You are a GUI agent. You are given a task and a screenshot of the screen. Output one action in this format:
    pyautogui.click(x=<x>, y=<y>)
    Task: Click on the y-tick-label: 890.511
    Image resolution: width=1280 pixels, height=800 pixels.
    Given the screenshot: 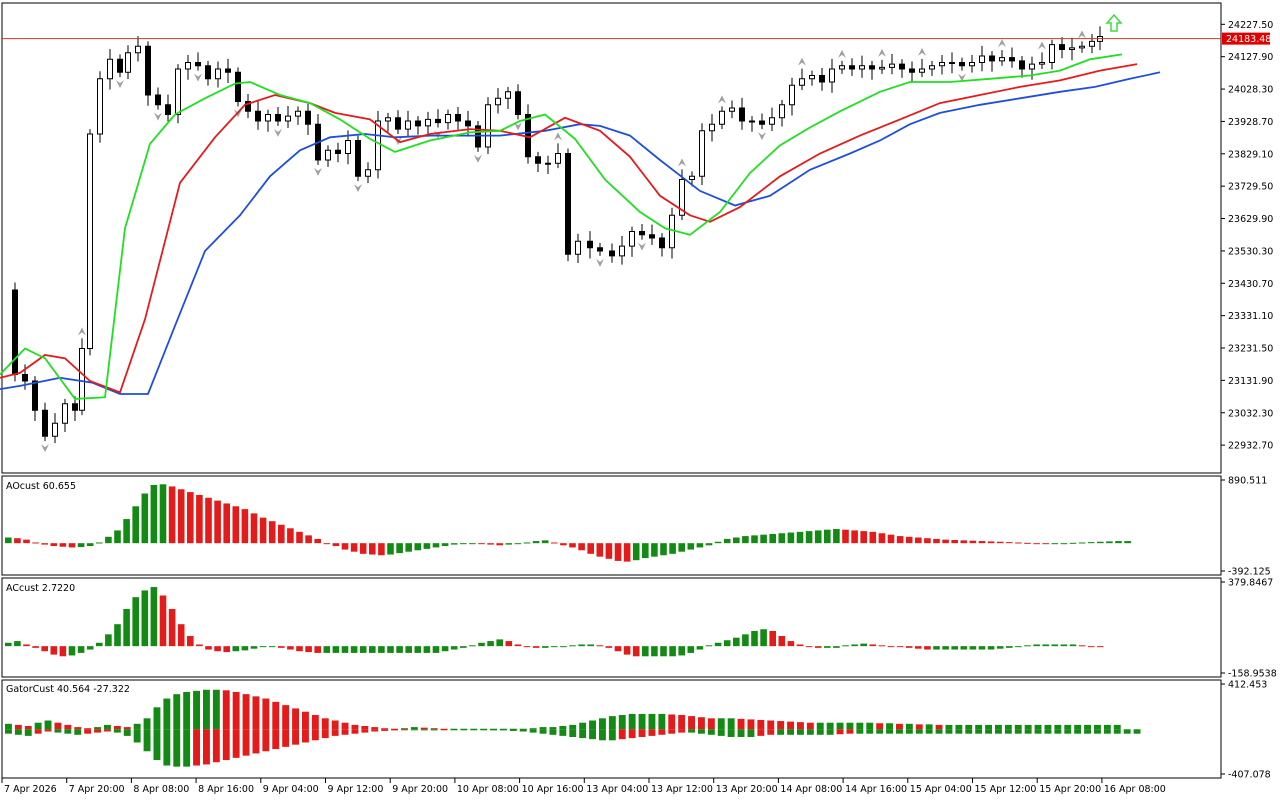 What is the action you would take?
    pyautogui.click(x=1247, y=481)
    